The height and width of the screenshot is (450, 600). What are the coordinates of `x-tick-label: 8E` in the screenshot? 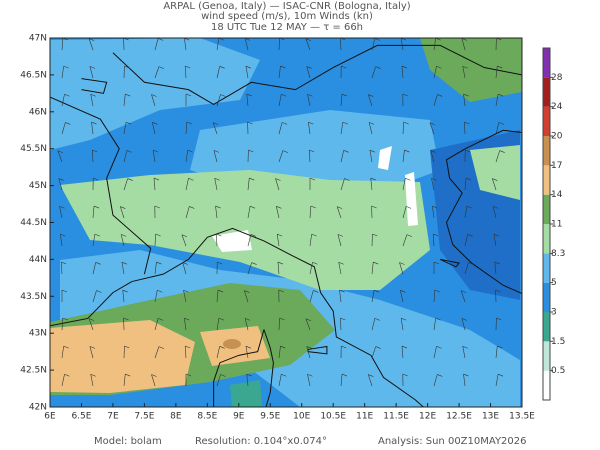 It's located at (176, 417).